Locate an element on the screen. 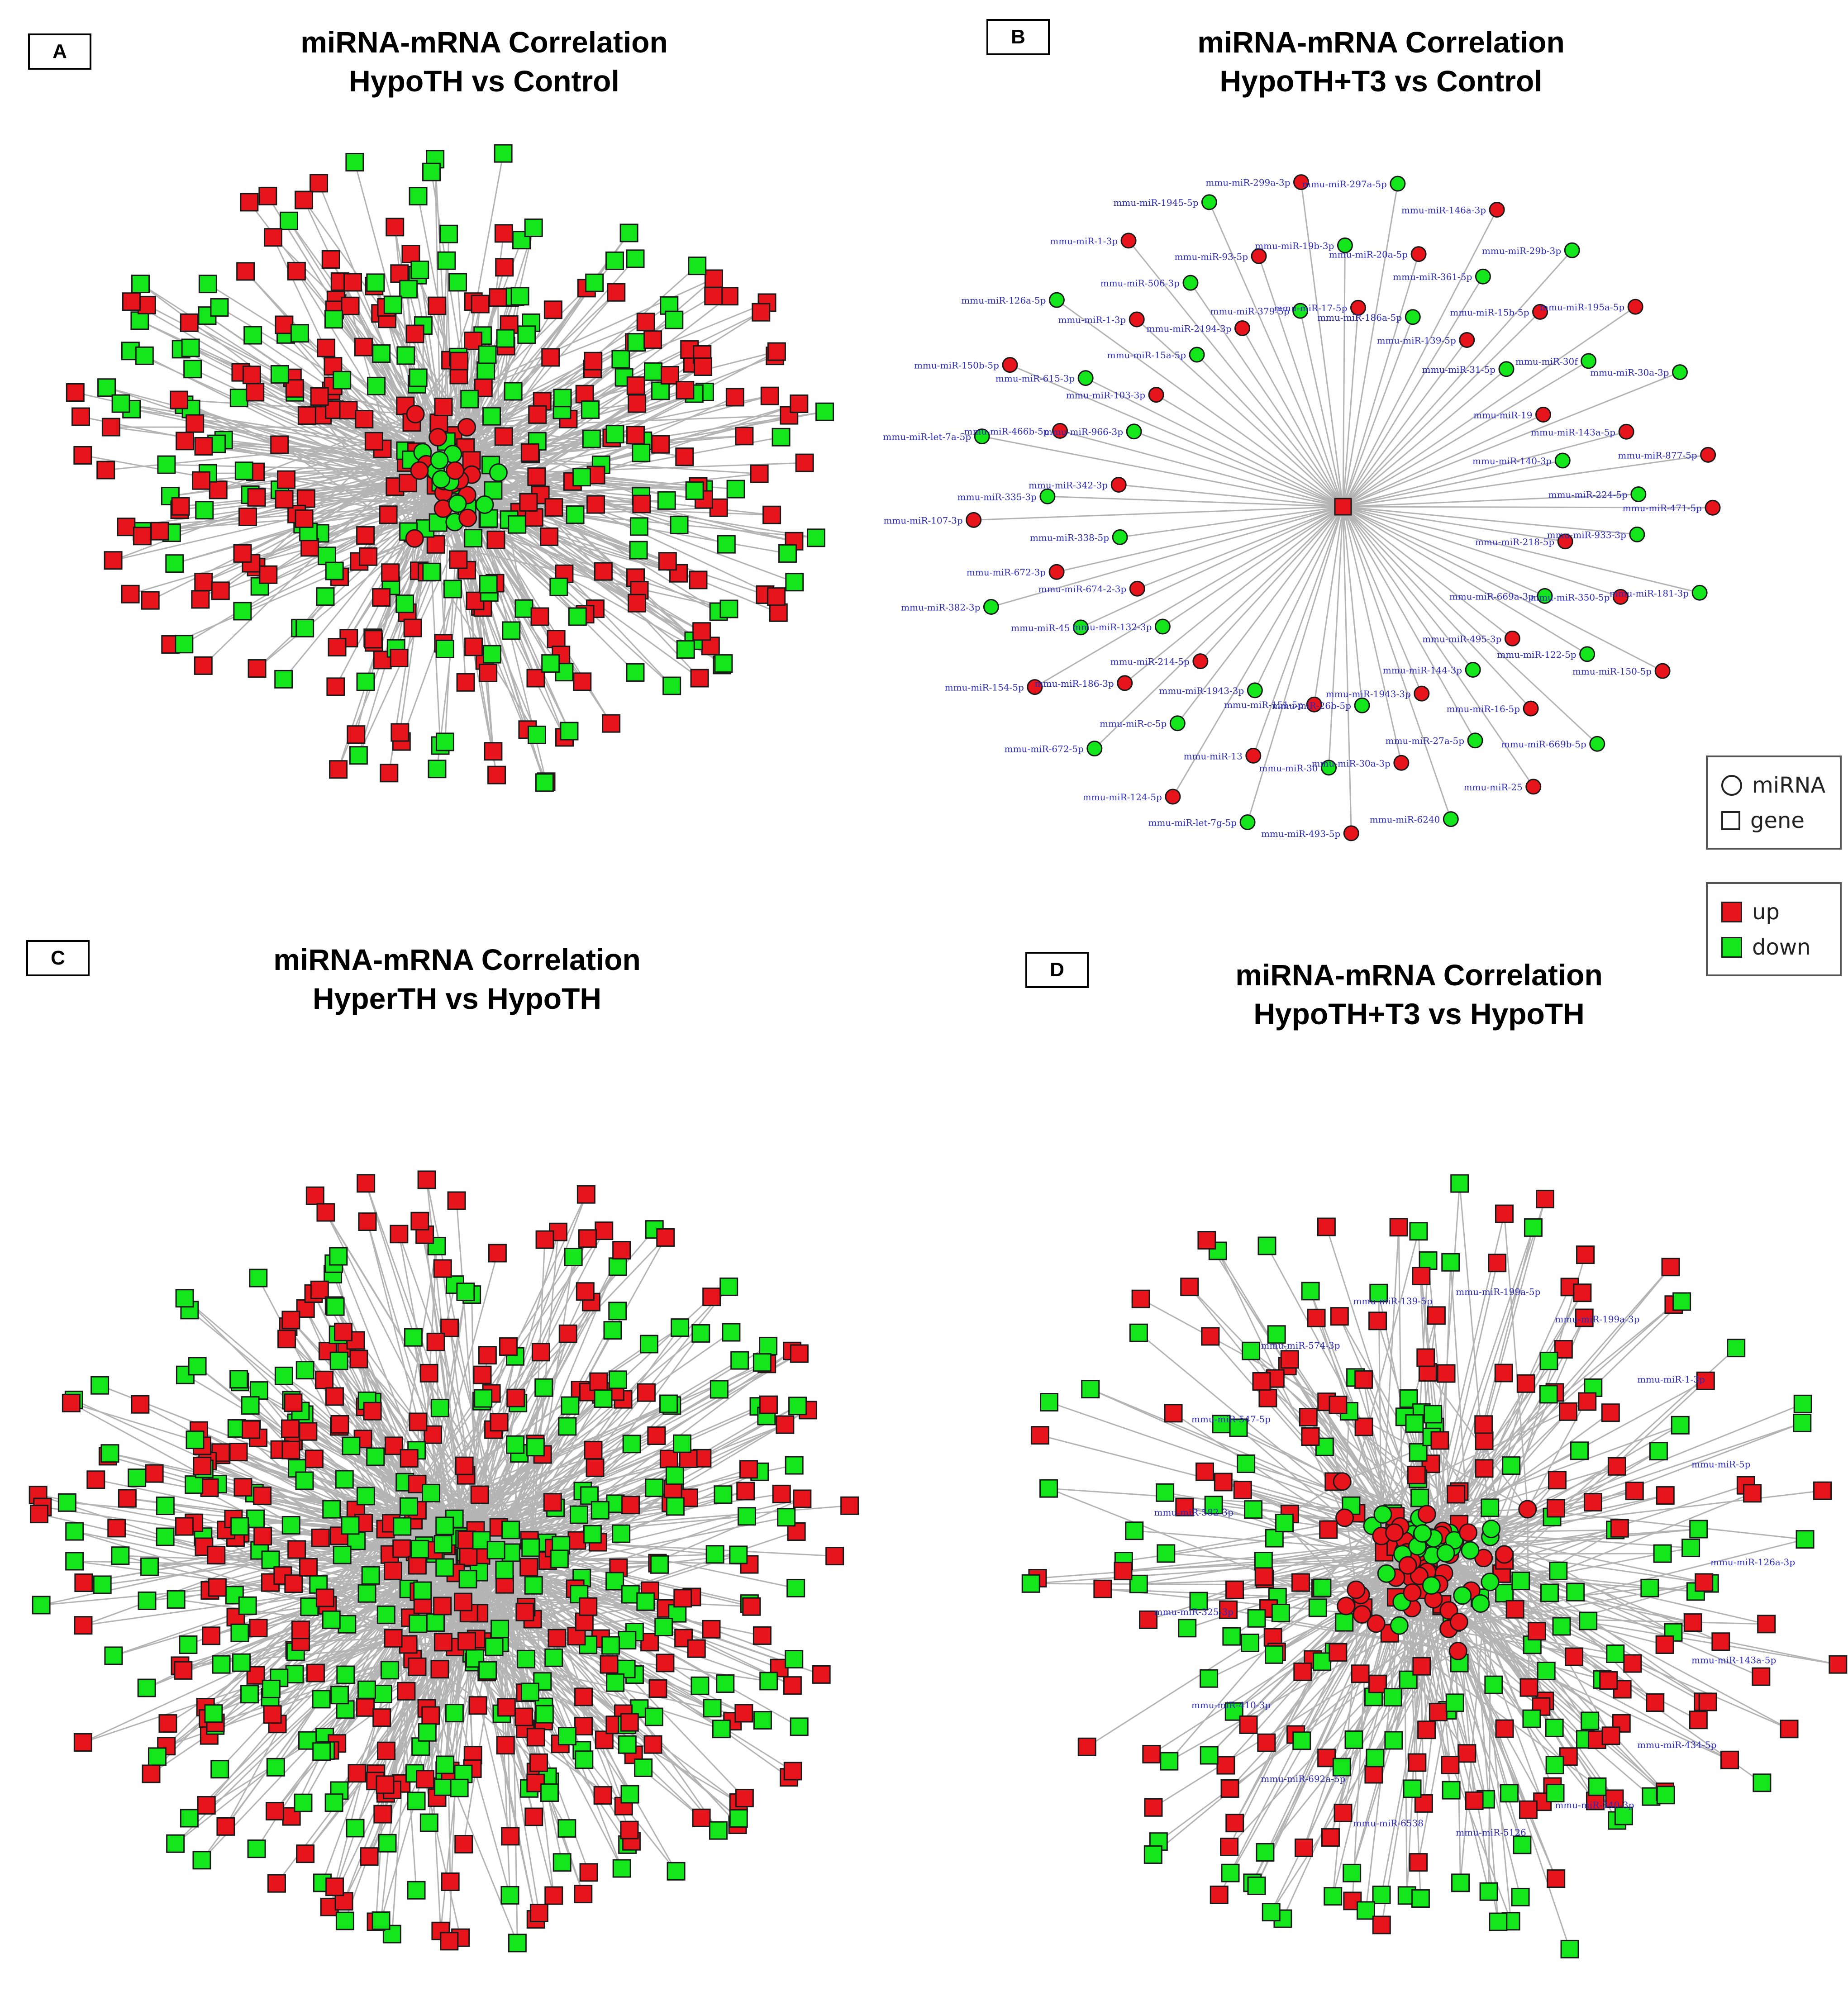 Image resolution: width=1848 pixels, height=1991 pixels. mirna-label: mmu-miR-140-3p is located at coordinates (1512, 461).